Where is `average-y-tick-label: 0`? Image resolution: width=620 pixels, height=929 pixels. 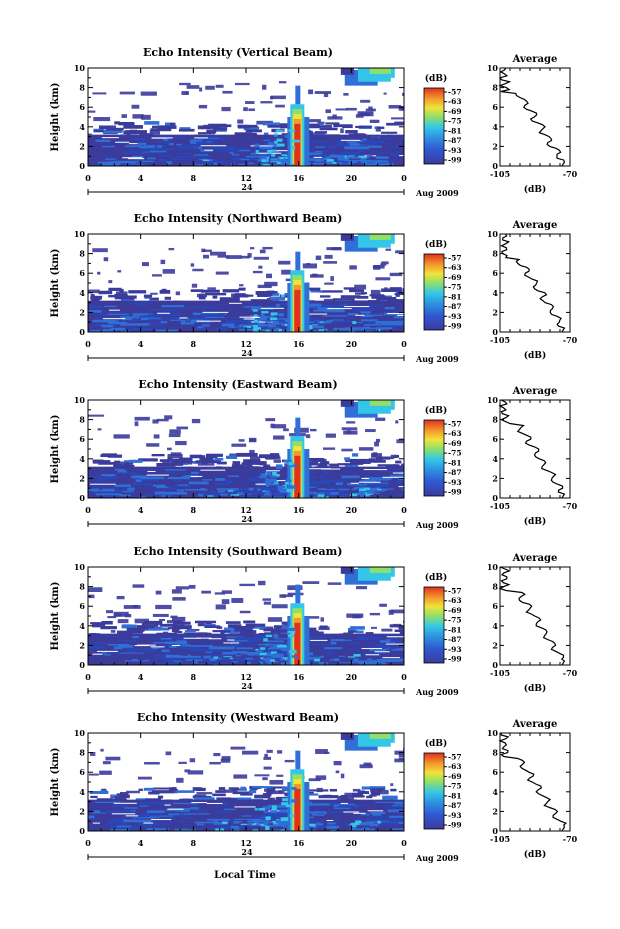
average-y-tick-label: 0 is located at coordinates (495, 166).